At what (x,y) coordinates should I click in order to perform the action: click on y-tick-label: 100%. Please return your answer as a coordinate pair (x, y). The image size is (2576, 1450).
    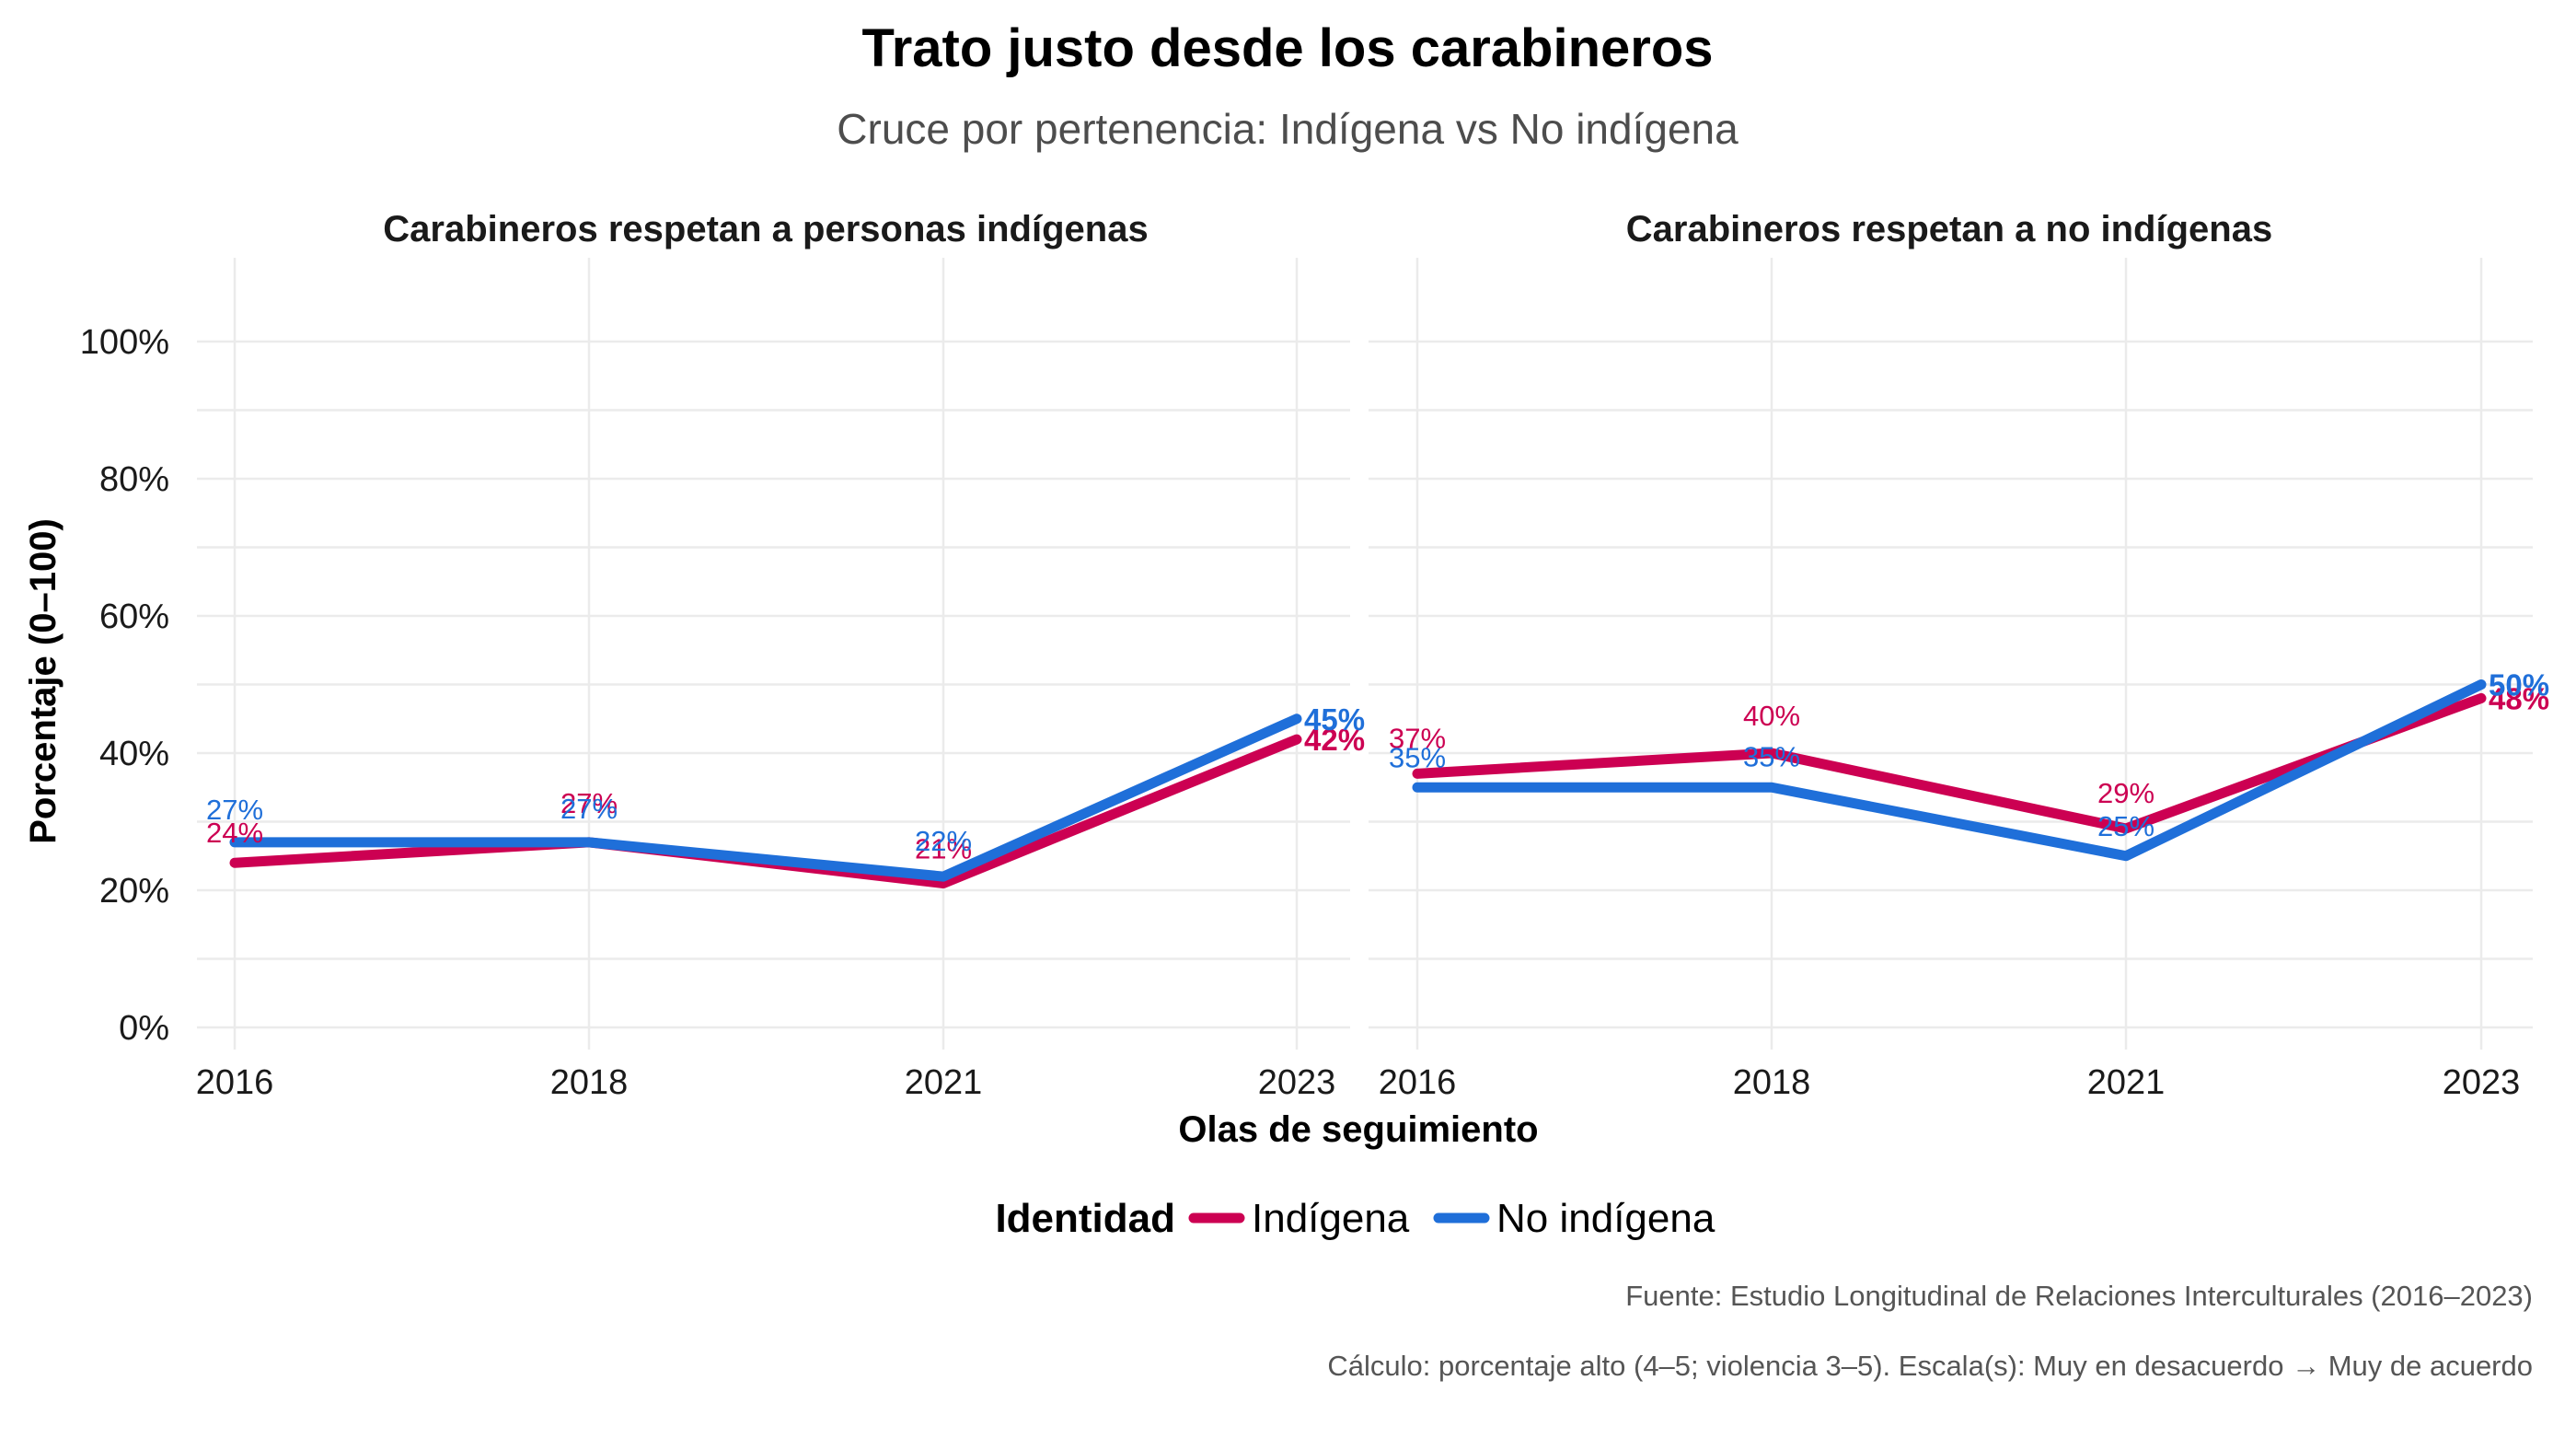
    Looking at the image, I should click on (125, 342).